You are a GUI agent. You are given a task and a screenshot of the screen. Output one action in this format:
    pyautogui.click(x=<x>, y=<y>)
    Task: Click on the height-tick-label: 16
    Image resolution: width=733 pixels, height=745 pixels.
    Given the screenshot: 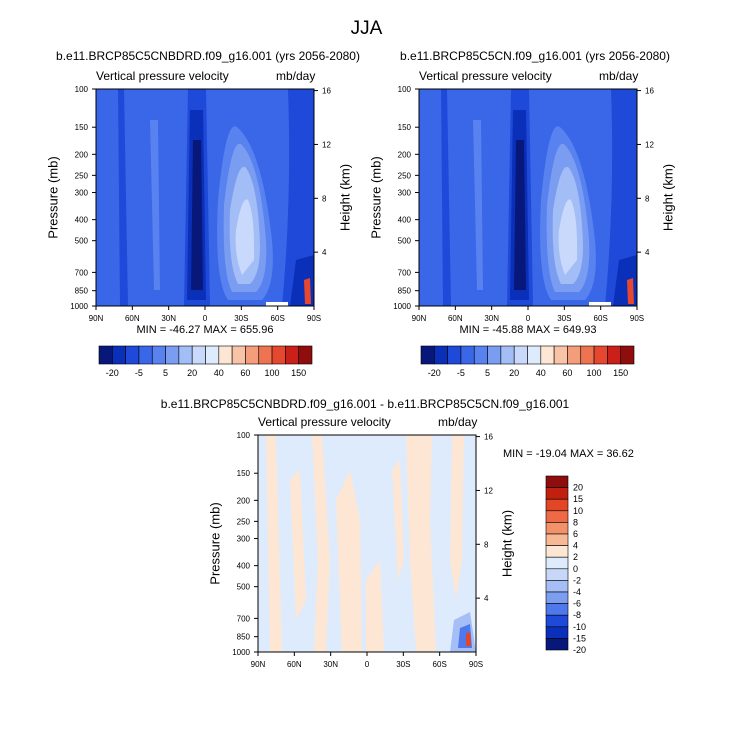 What is the action you would take?
    pyautogui.click(x=649, y=91)
    